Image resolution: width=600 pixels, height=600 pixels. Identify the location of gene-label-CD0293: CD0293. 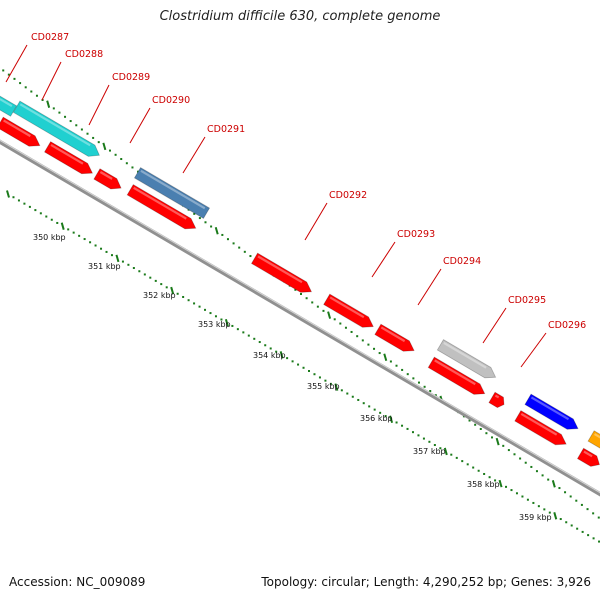
(416, 234).